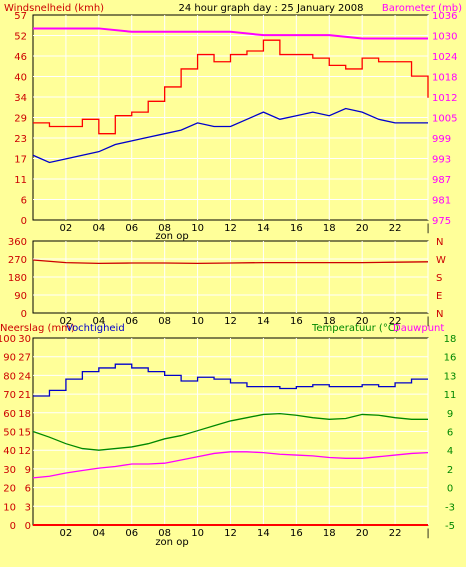 This screenshot has width=466, height=567. I want to click on y-left-tick-label: 29, so click(20, 119).